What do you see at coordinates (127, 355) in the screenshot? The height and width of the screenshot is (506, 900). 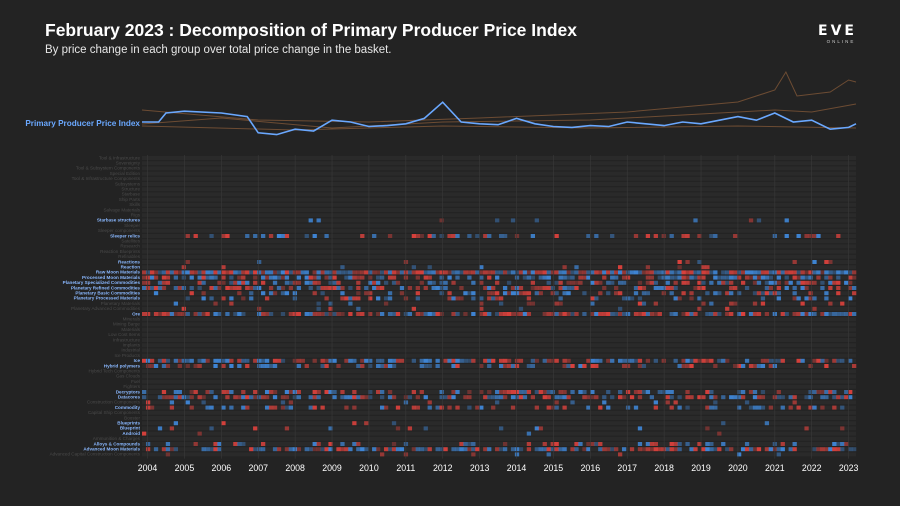 I see `heatmap-row-label: Ice Products` at bounding box center [127, 355].